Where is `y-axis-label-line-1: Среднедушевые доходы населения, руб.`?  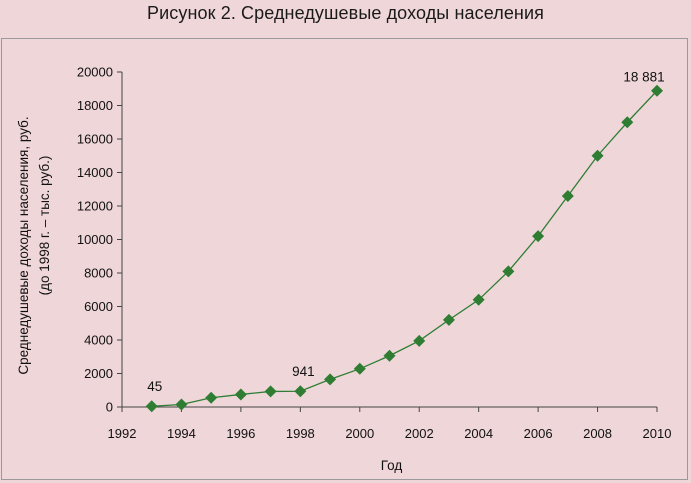 y-axis-label-line-1: Среднедушевые доходы населения, руб. is located at coordinates (23, 245).